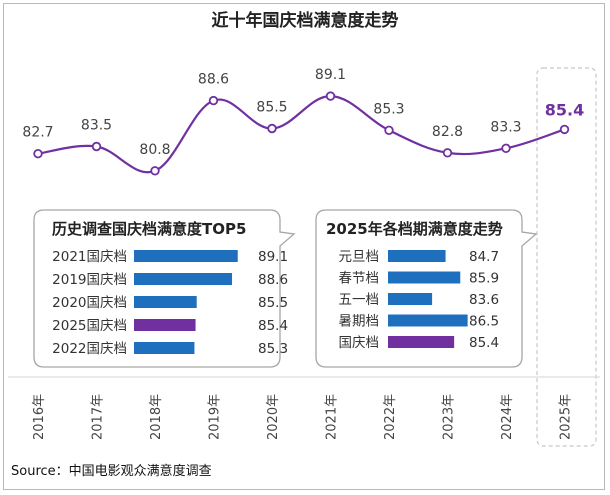  I want to click on point-value-label: 85.4, so click(564, 109).